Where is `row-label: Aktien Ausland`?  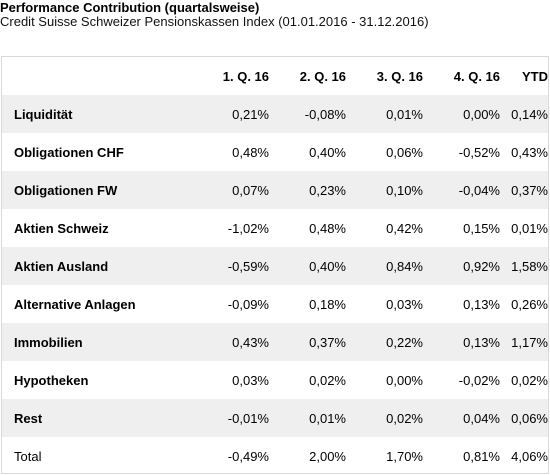 row-label: Aktien Ausland is located at coordinates (97, 266).